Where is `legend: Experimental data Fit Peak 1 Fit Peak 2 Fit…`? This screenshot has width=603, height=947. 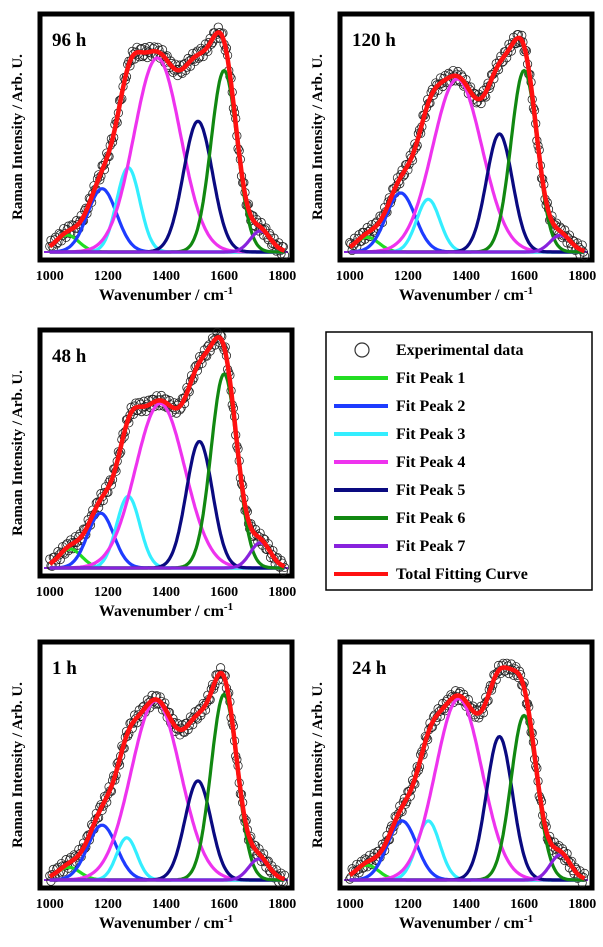 legend: Experimental data Fit Peak 1 Fit Peak 2 Fit… is located at coordinates (459, 461).